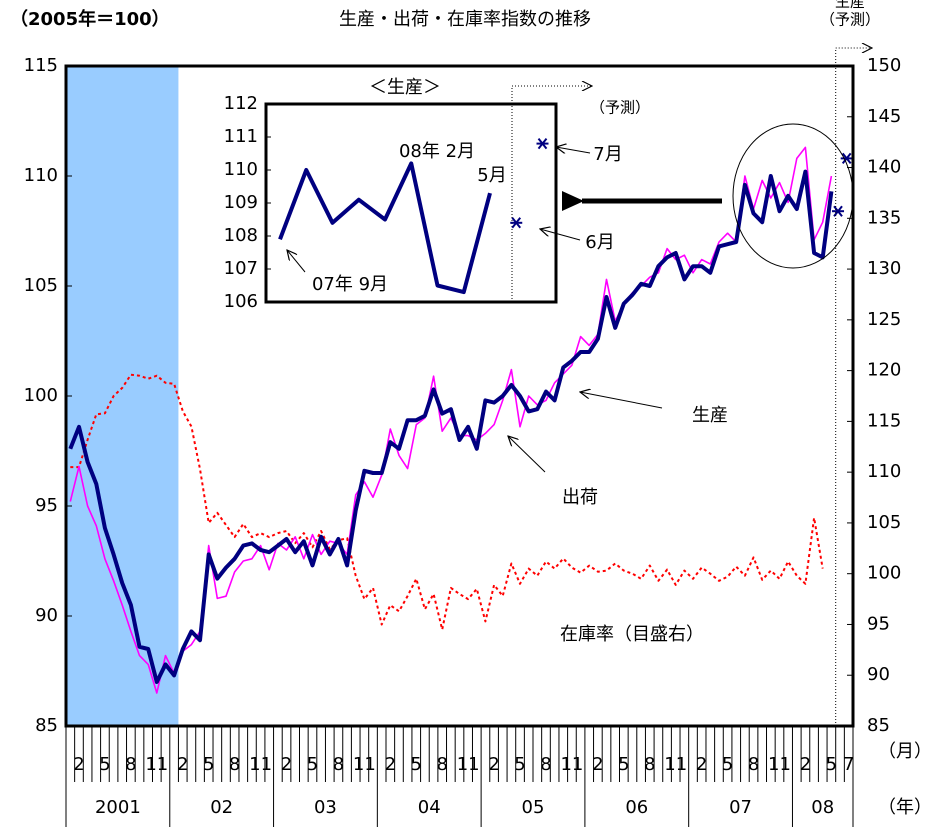 The width and height of the screenshot is (930, 827). Describe the element at coordinates (884, 471) in the screenshot. I see `y2-tick-label: 110` at that location.